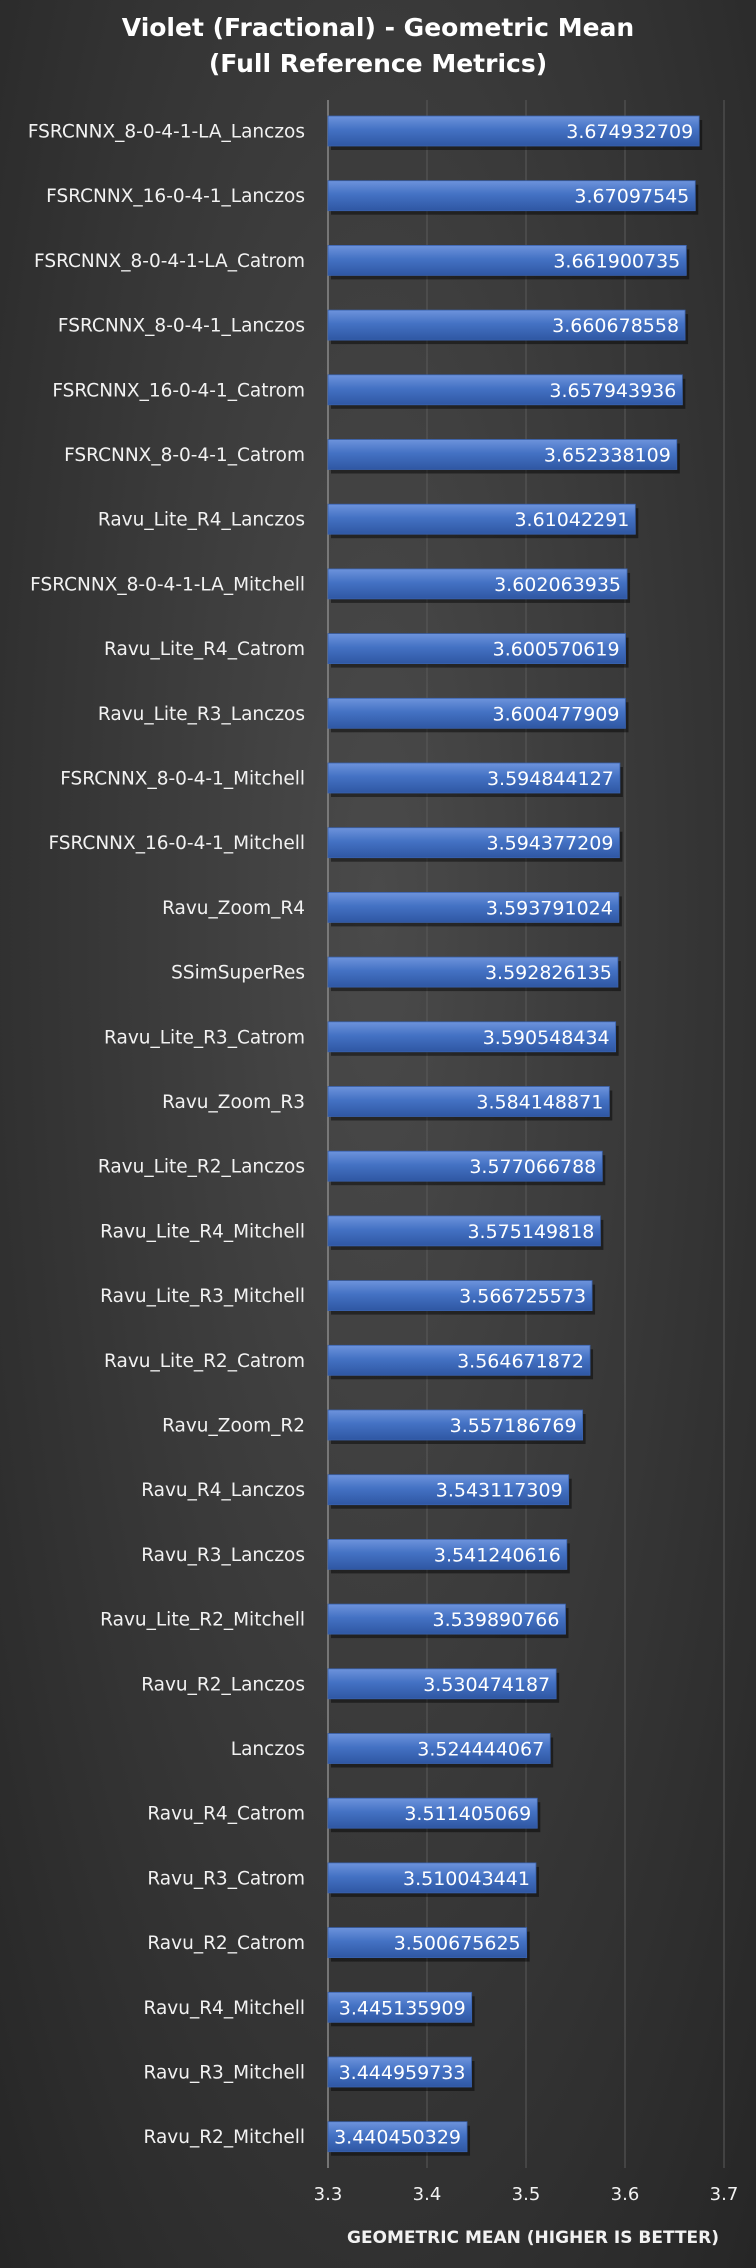 The height and width of the screenshot is (2268, 756). Describe the element at coordinates (631, 197) in the screenshot. I see `value-label: 3.67097545` at that location.